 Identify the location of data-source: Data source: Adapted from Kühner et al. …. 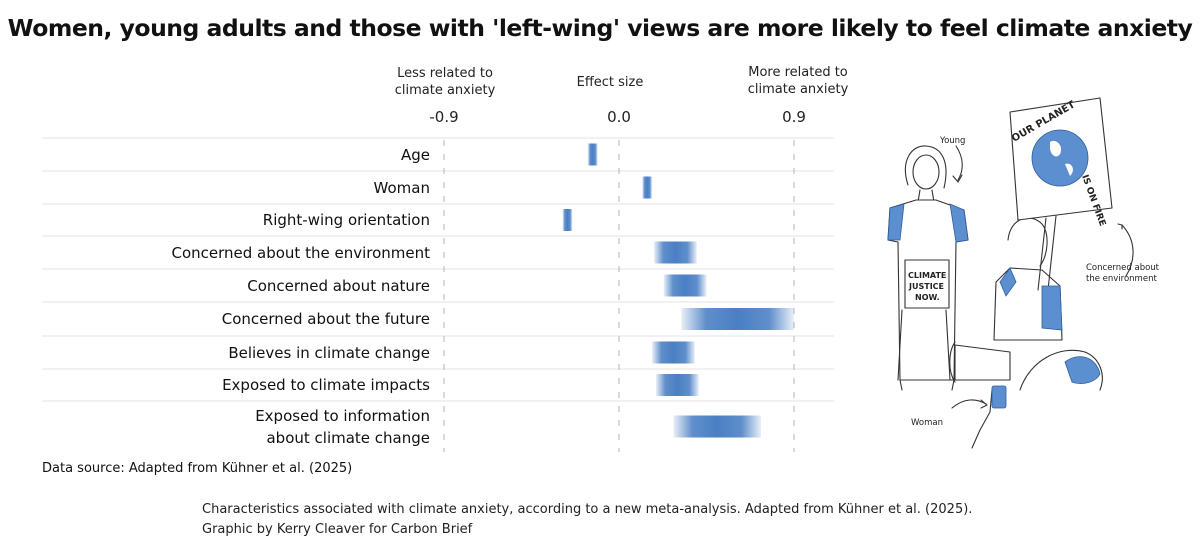
(197, 468).